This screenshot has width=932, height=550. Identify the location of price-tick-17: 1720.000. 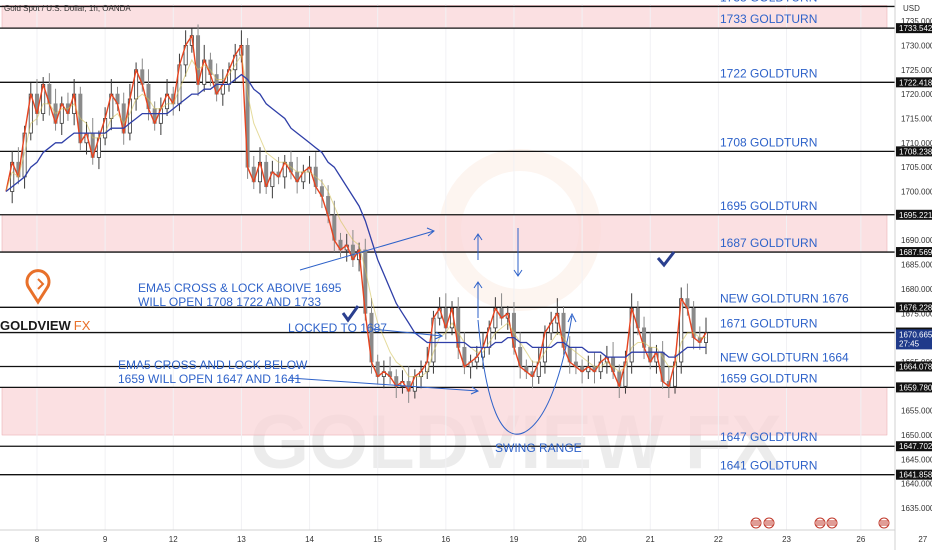
(916, 94).